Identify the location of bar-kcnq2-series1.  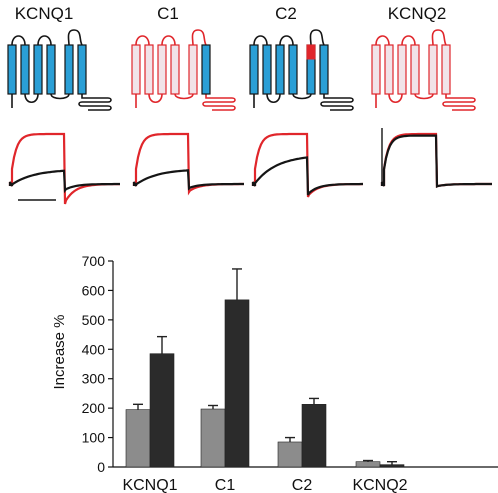
(368, 464).